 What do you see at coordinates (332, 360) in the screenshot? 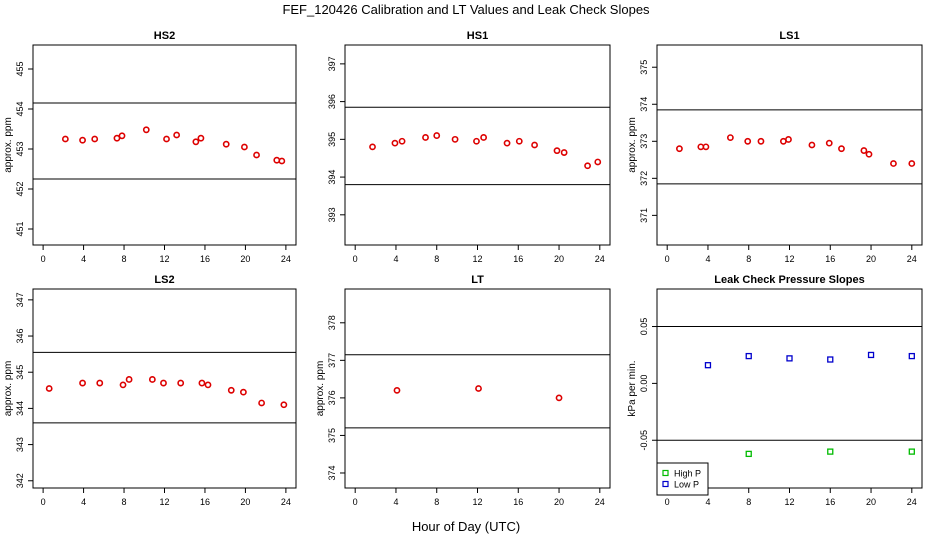
I see `y-tick-label: 377` at bounding box center [332, 360].